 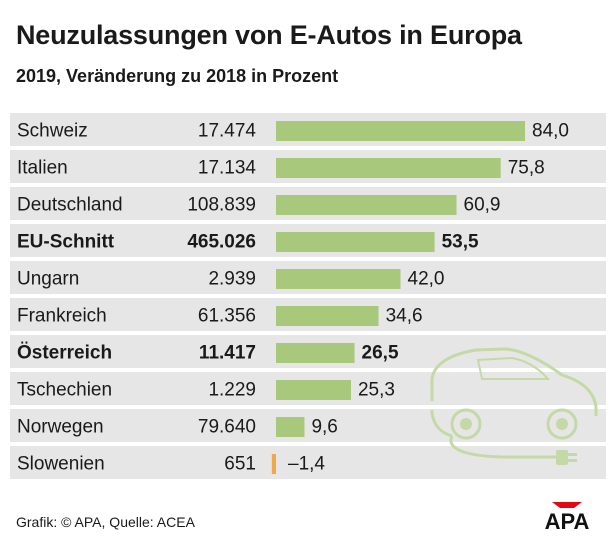 What do you see at coordinates (240, 464) in the screenshot?
I see `registrations-label: 651` at bounding box center [240, 464].